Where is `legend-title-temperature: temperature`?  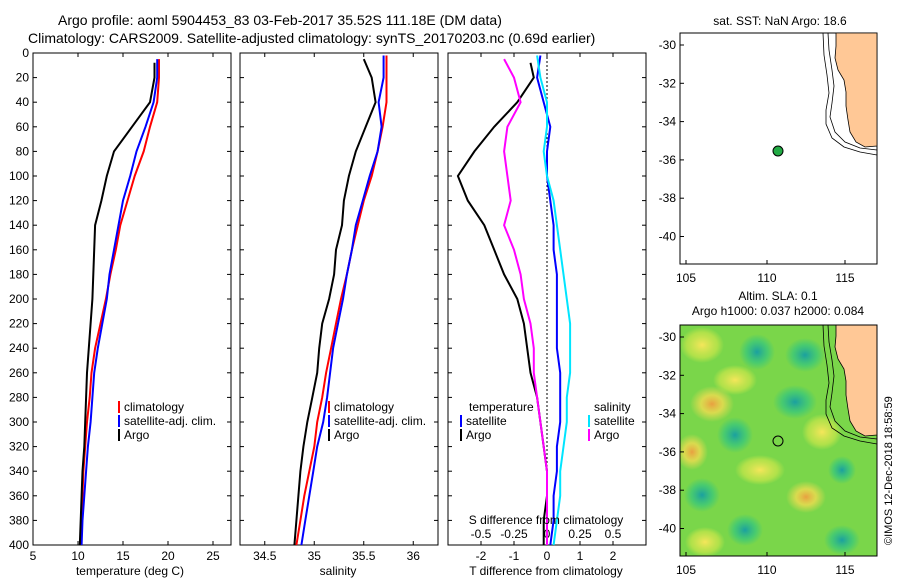
legend-title-temperature: temperature is located at coordinates (501, 407).